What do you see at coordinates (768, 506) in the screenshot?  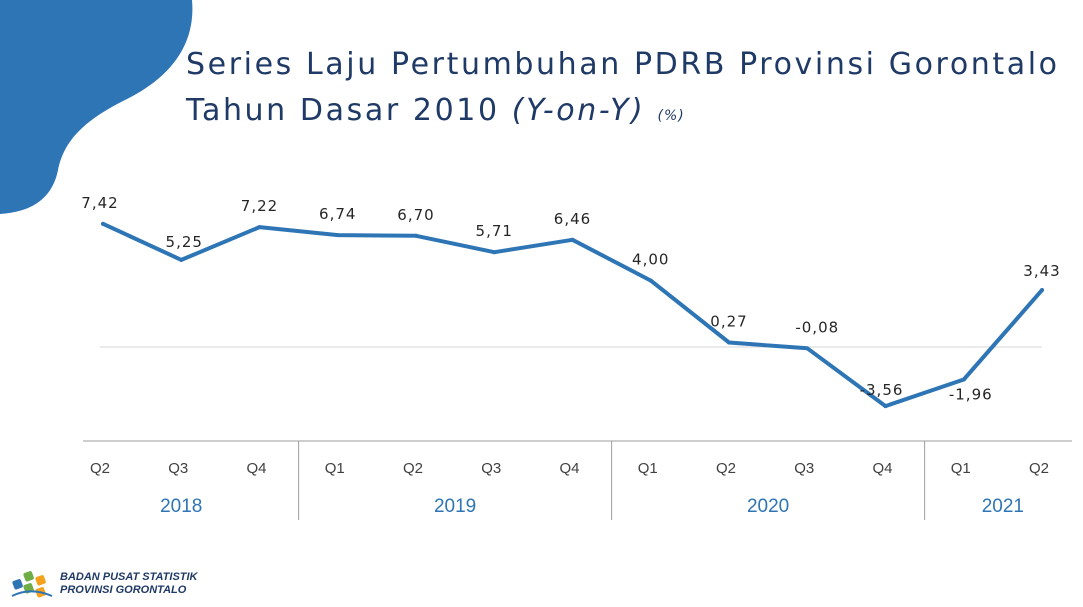 I see `year-label-2020: 2020` at bounding box center [768, 506].